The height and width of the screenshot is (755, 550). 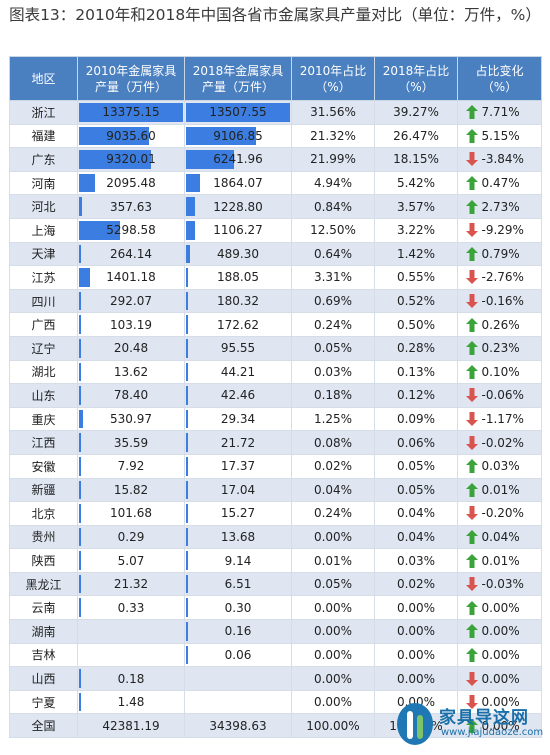 I want to click on cell-value: 42.46, so click(x=238, y=395).